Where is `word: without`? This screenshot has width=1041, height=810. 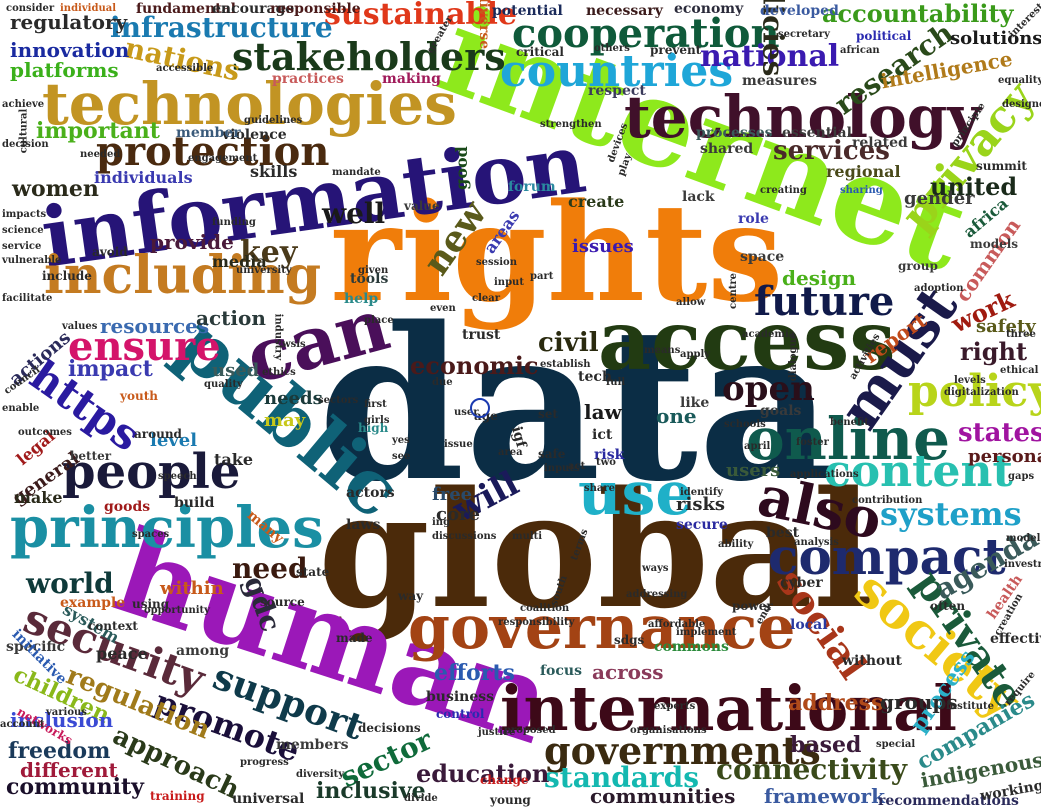
word: without is located at coordinates (872, 661).